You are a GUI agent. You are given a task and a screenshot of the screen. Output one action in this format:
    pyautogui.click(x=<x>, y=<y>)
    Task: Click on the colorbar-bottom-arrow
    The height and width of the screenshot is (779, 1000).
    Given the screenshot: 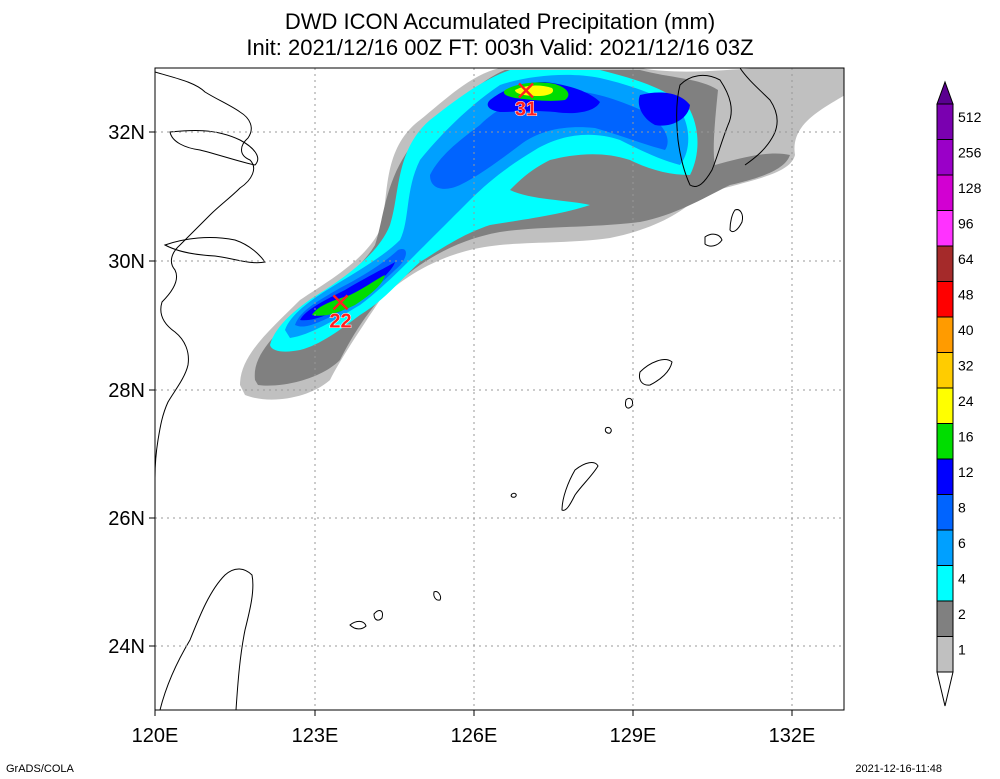 What is the action you would take?
    pyautogui.click(x=945, y=689)
    